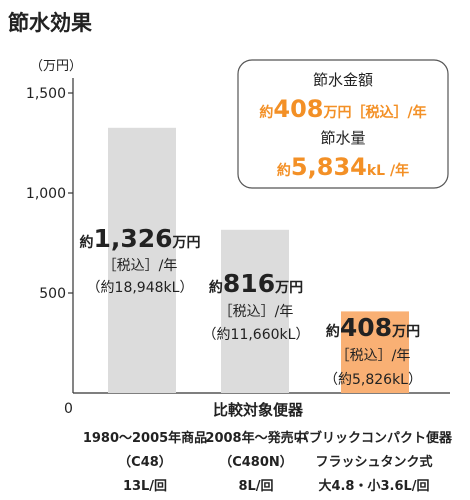 The image size is (470, 500). What do you see at coordinates (46, 94) in the screenshot?
I see `y-tick-label: 1,500` at bounding box center [46, 94].